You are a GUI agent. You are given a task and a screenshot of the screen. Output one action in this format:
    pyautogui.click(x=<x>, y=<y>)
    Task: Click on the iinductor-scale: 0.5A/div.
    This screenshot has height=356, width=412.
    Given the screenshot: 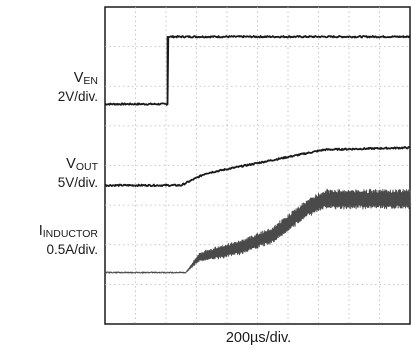 What is the action you would take?
    pyautogui.click(x=72, y=249)
    